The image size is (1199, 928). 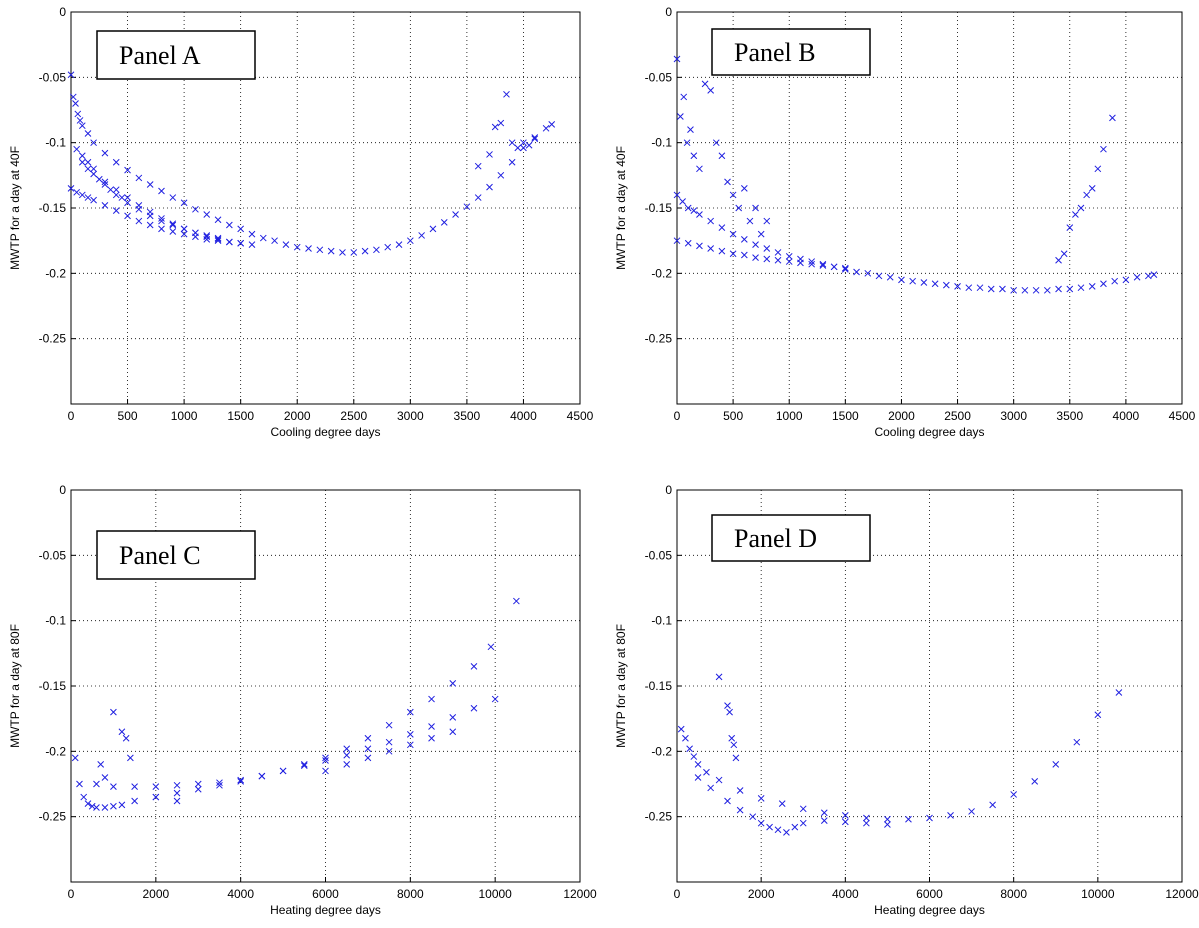 I want to click on y-tick-label: -0.1, so click(x=661, y=143).